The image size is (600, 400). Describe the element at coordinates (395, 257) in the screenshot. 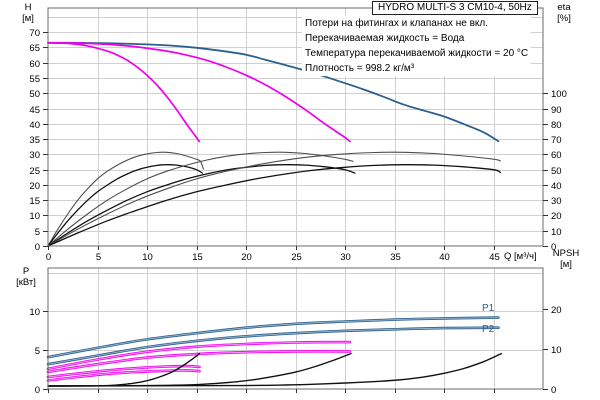

I see `x-tick-label: 35` at that location.